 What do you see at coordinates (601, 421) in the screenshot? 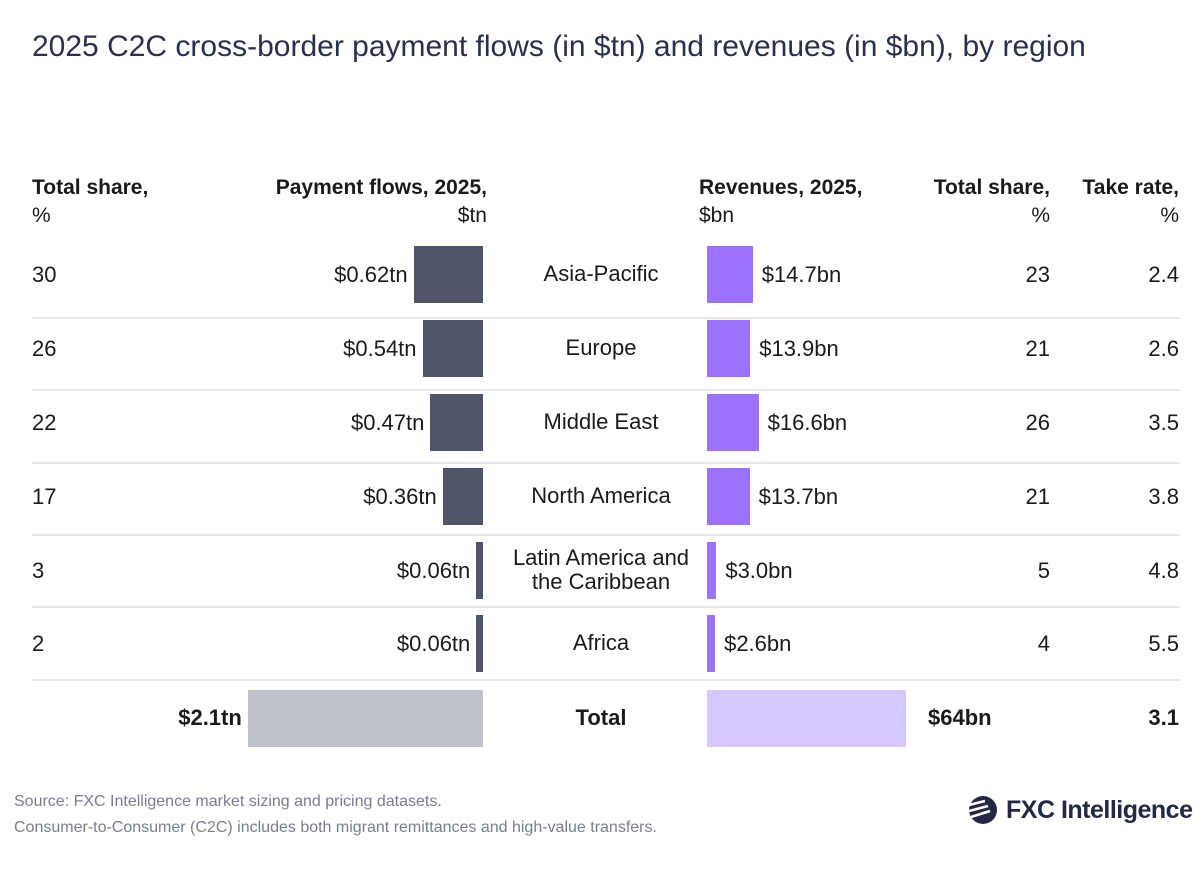
I see `region-label: Middle East` at bounding box center [601, 421].